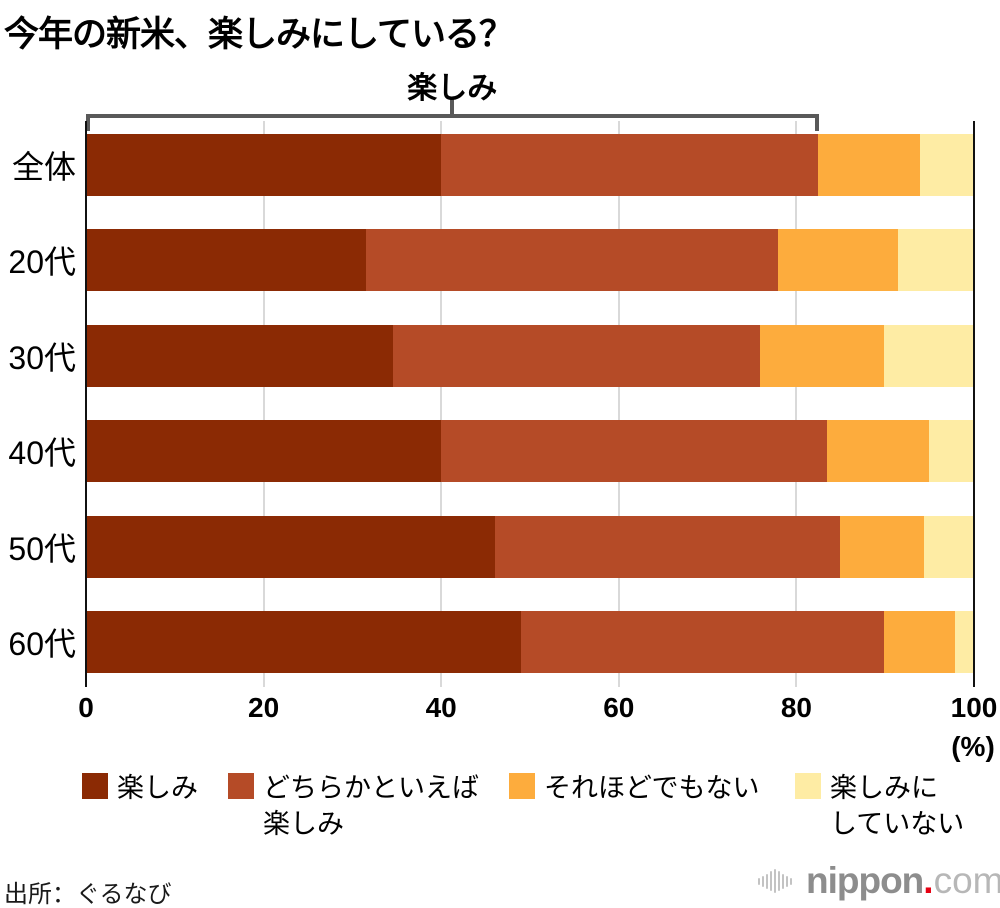 The height and width of the screenshot is (908, 1000). Describe the element at coordinates (897, 806) in the screenshot. I see `legend-label: 楽しみに していない` at that location.